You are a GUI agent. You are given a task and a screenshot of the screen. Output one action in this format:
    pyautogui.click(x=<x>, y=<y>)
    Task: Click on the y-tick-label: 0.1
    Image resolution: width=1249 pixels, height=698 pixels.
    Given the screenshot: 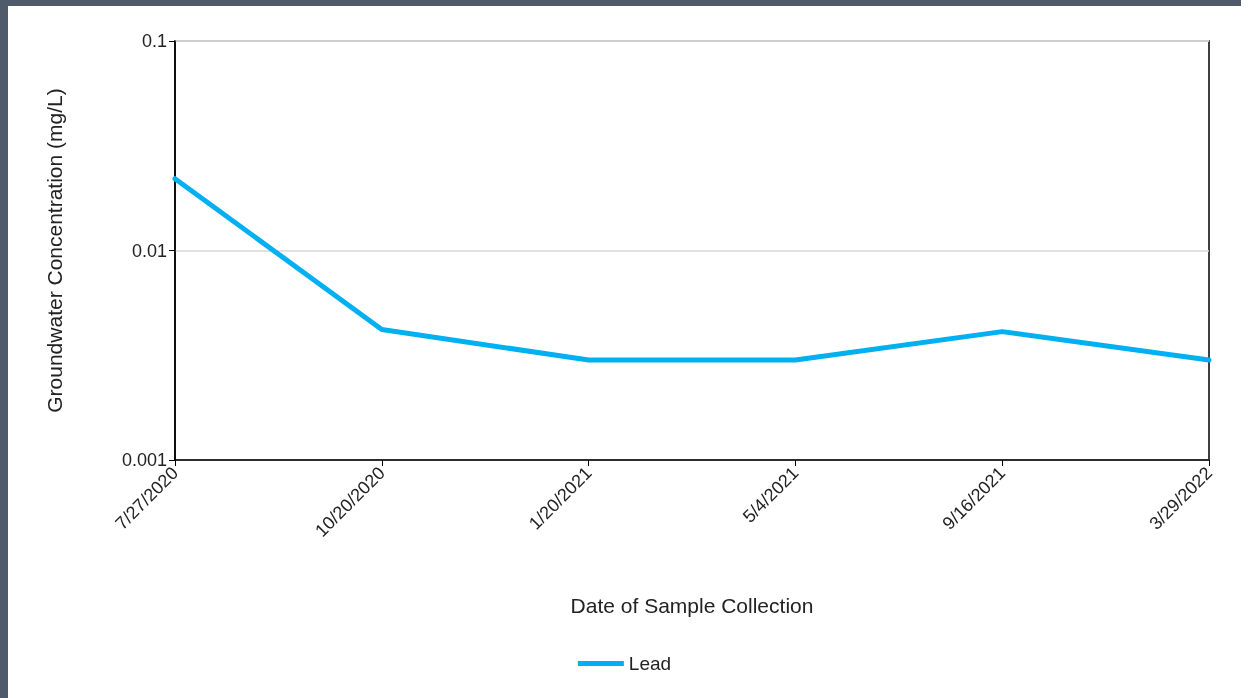 What is the action you would take?
    pyautogui.click(x=154, y=41)
    